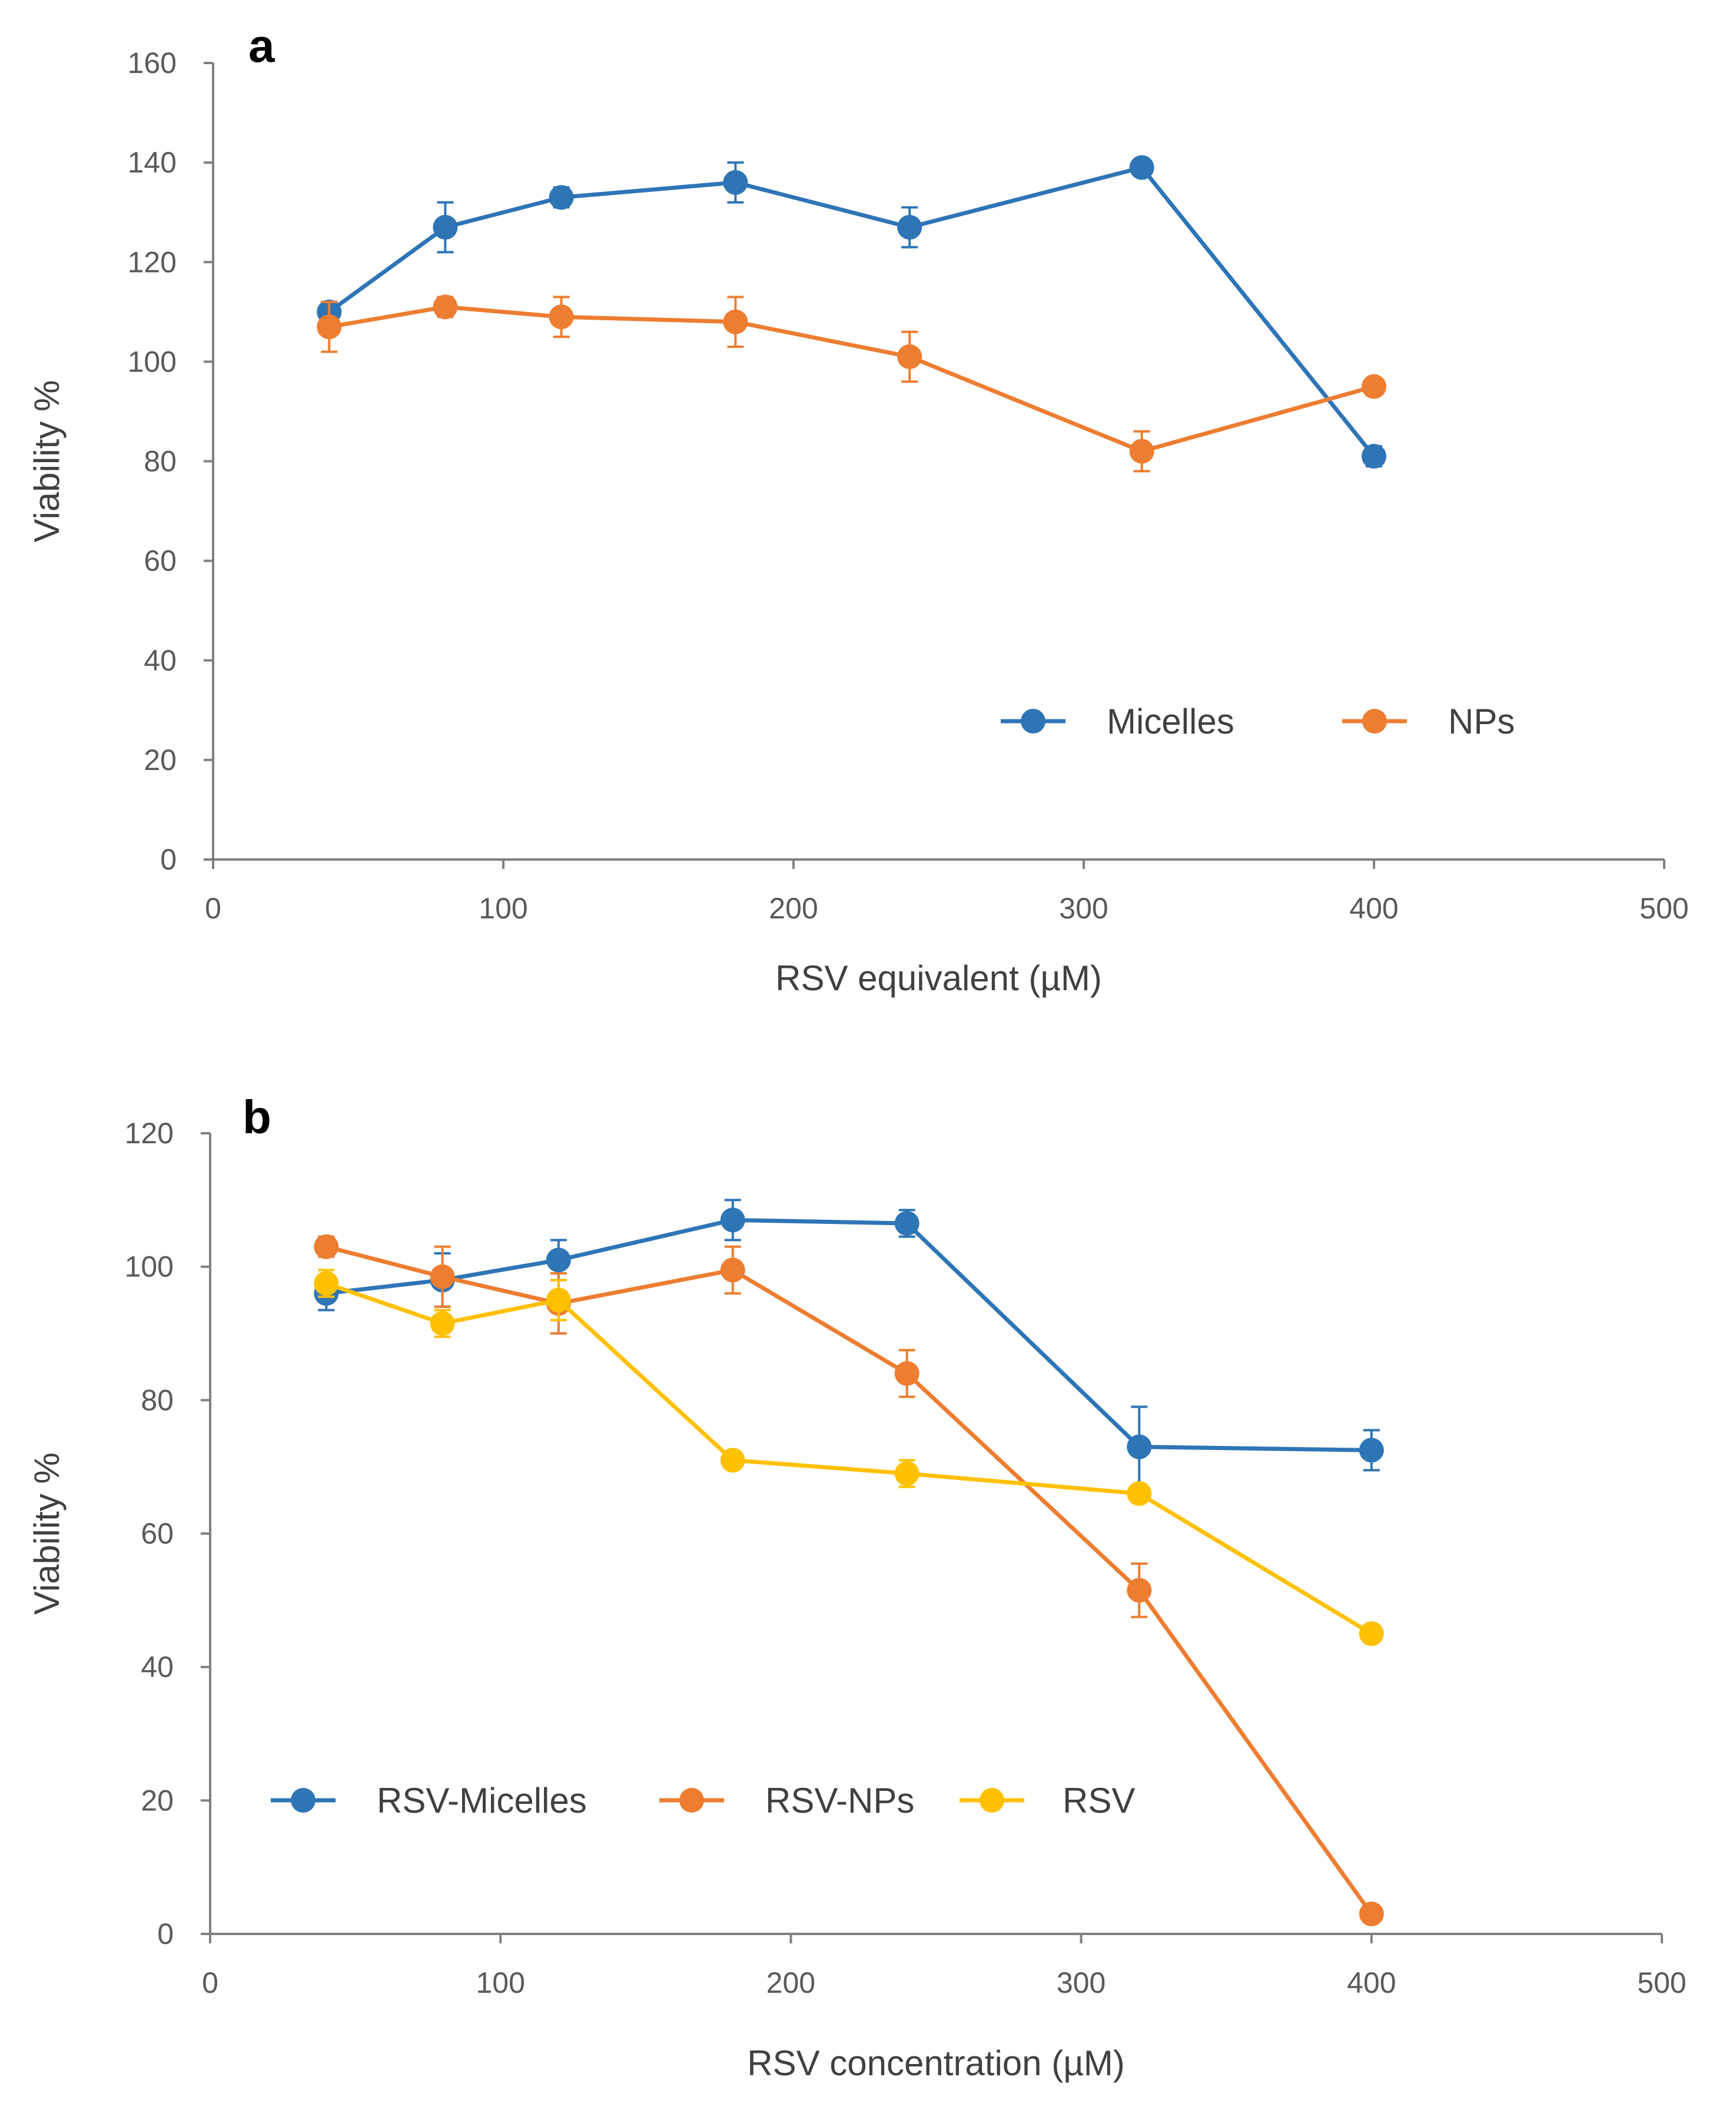 This screenshot has height=2107, width=1736. I want to click on legend-item: RSV-Micelles, so click(429, 1801).